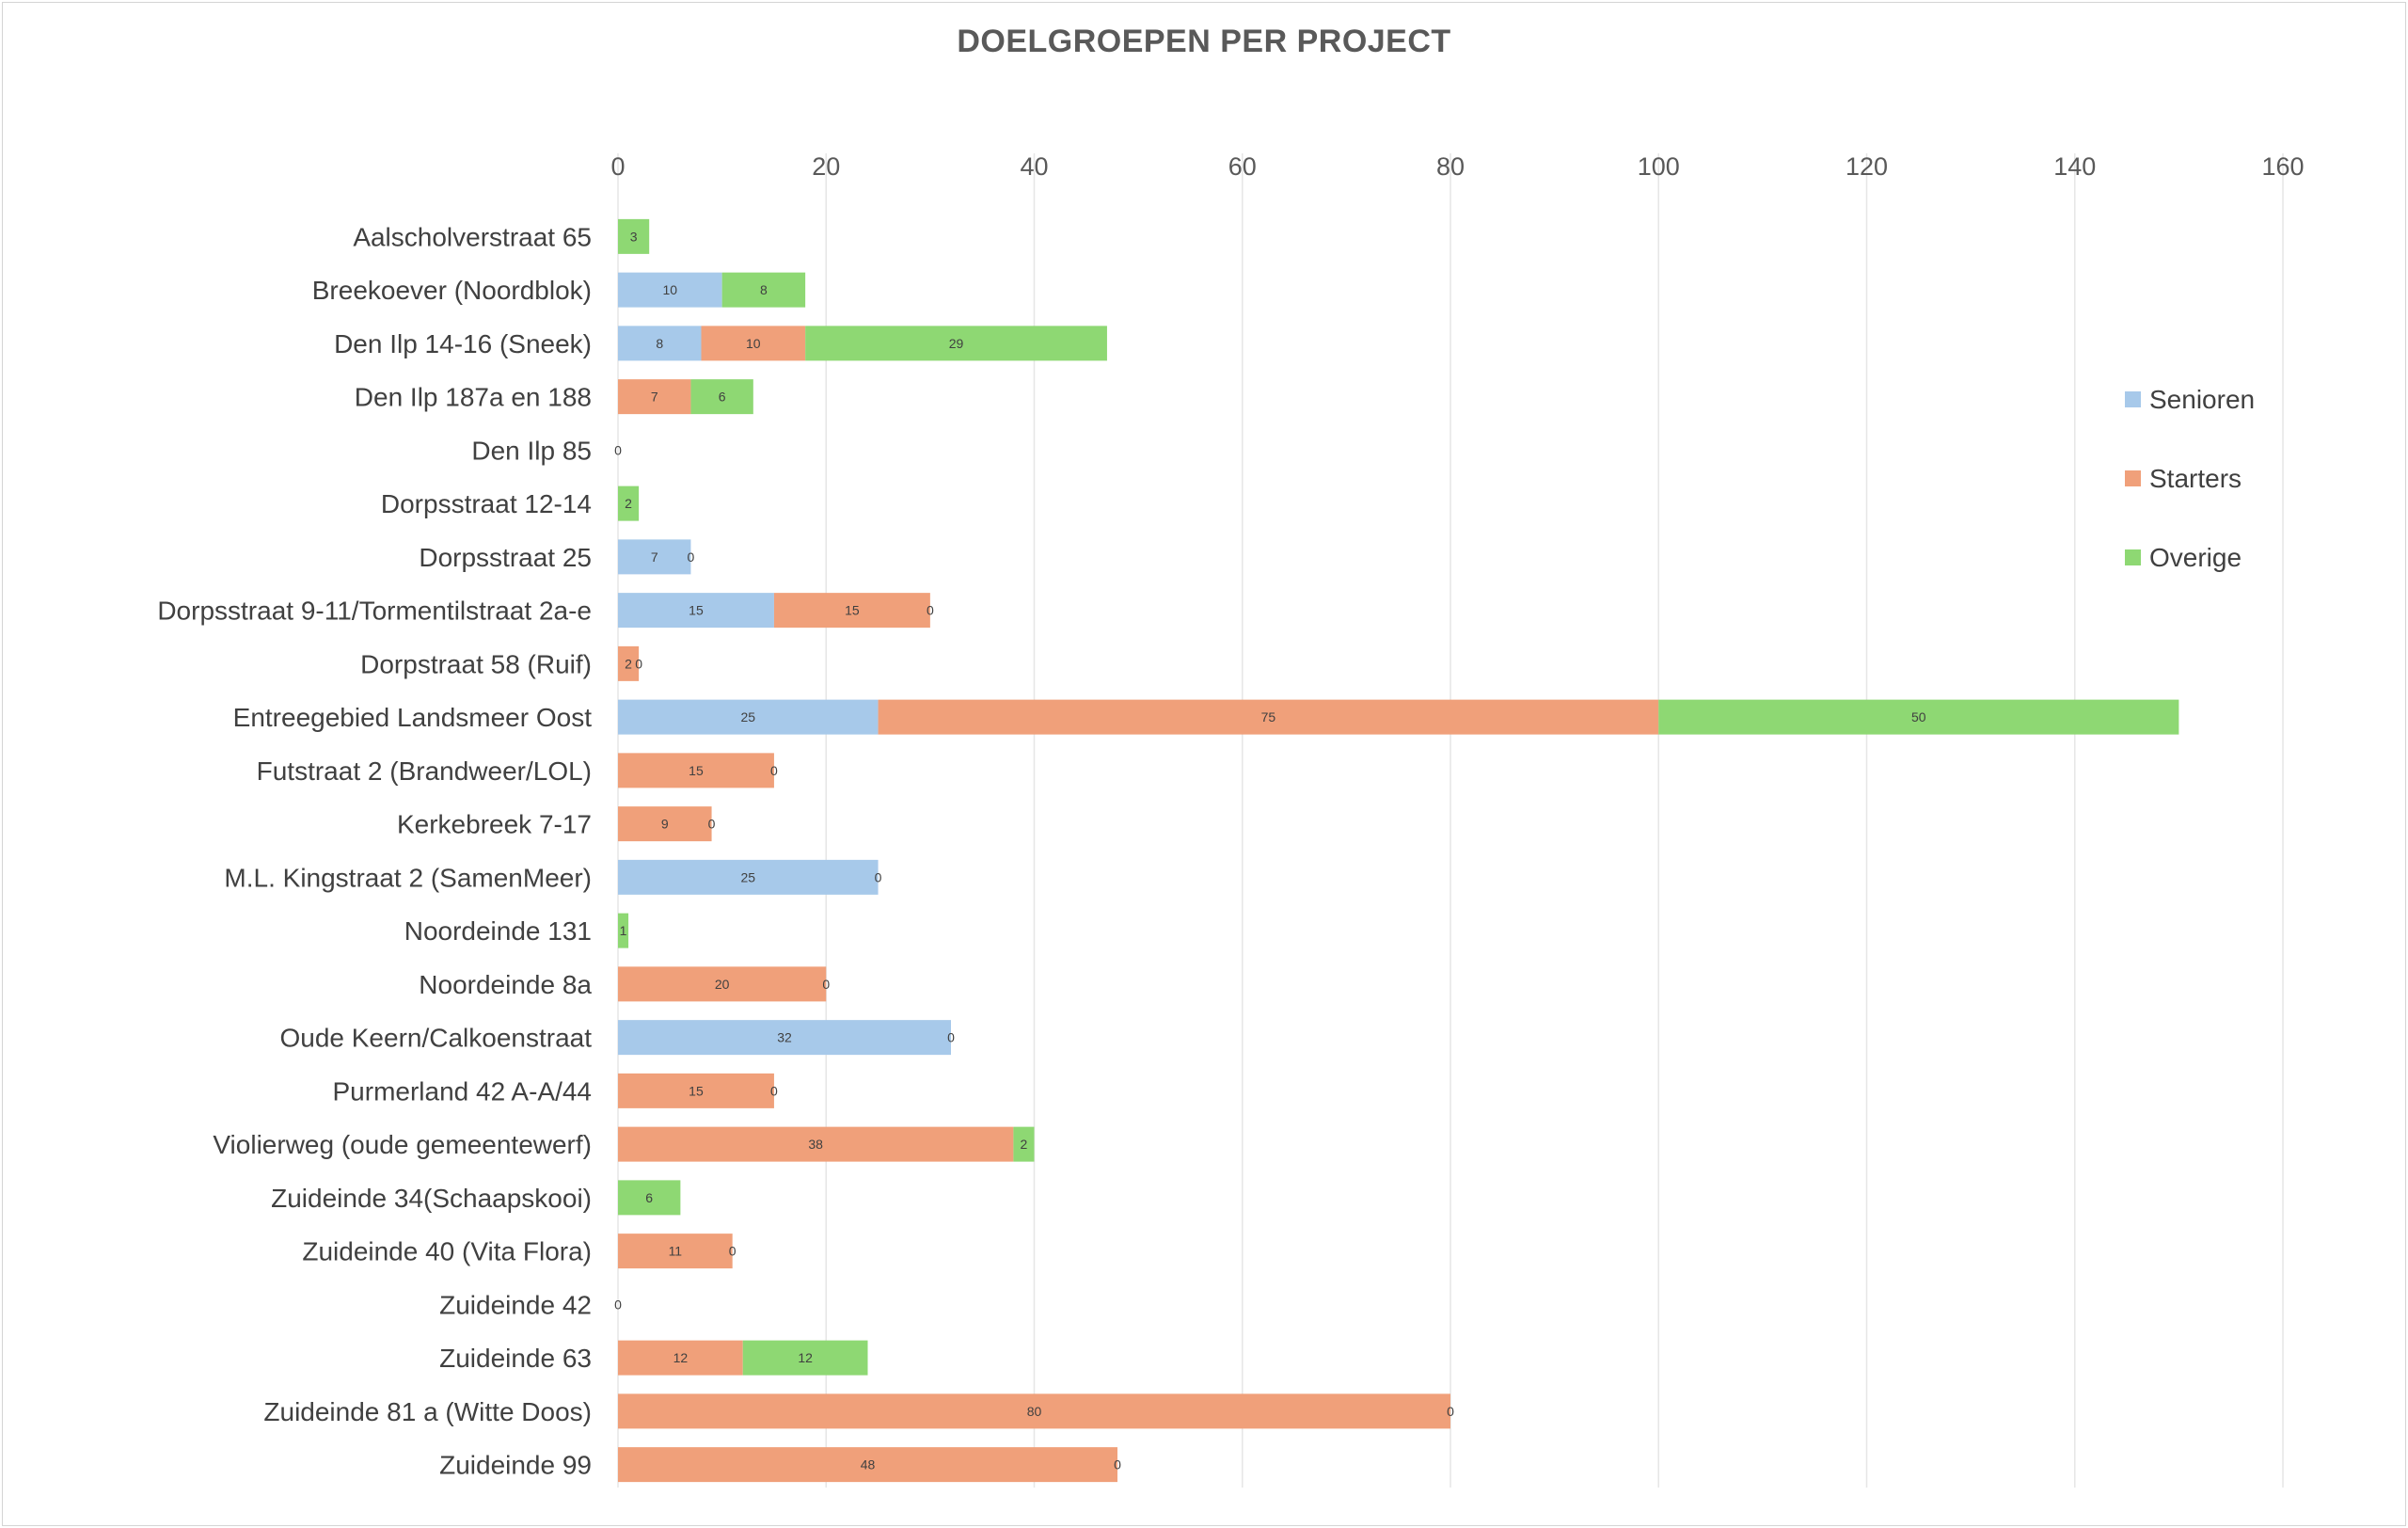  Describe the element at coordinates (826, 166) in the screenshot. I see `x-tick-label: 20` at that location.